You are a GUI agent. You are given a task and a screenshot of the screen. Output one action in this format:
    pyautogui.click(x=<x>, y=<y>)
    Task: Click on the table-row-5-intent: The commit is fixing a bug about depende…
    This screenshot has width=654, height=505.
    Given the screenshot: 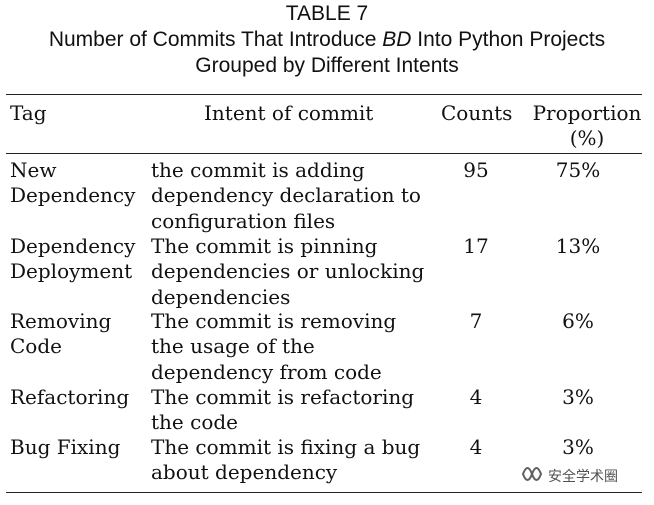 What is the action you would take?
    pyautogui.click(x=285, y=460)
    